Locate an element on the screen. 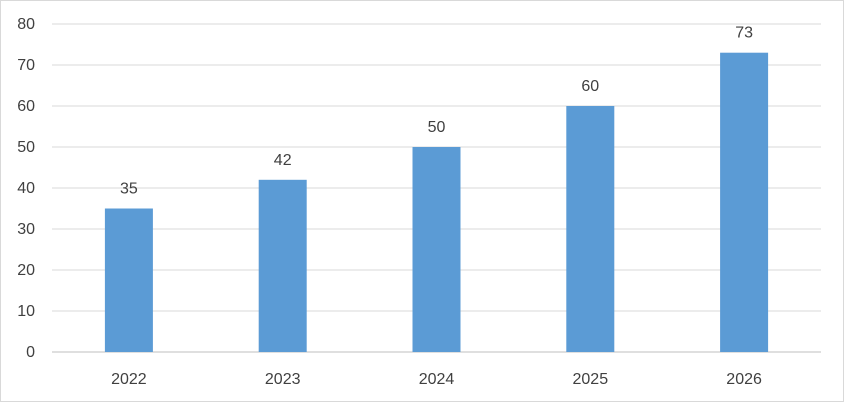  bar-2022 is located at coordinates (128, 280).